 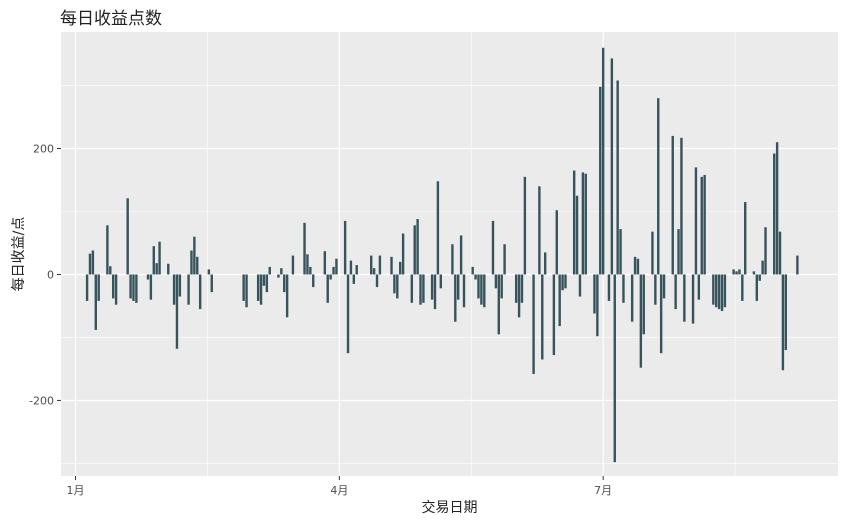 What do you see at coordinates (339, 490) in the screenshot?
I see `x-tick-label: 4月` at bounding box center [339, 490].